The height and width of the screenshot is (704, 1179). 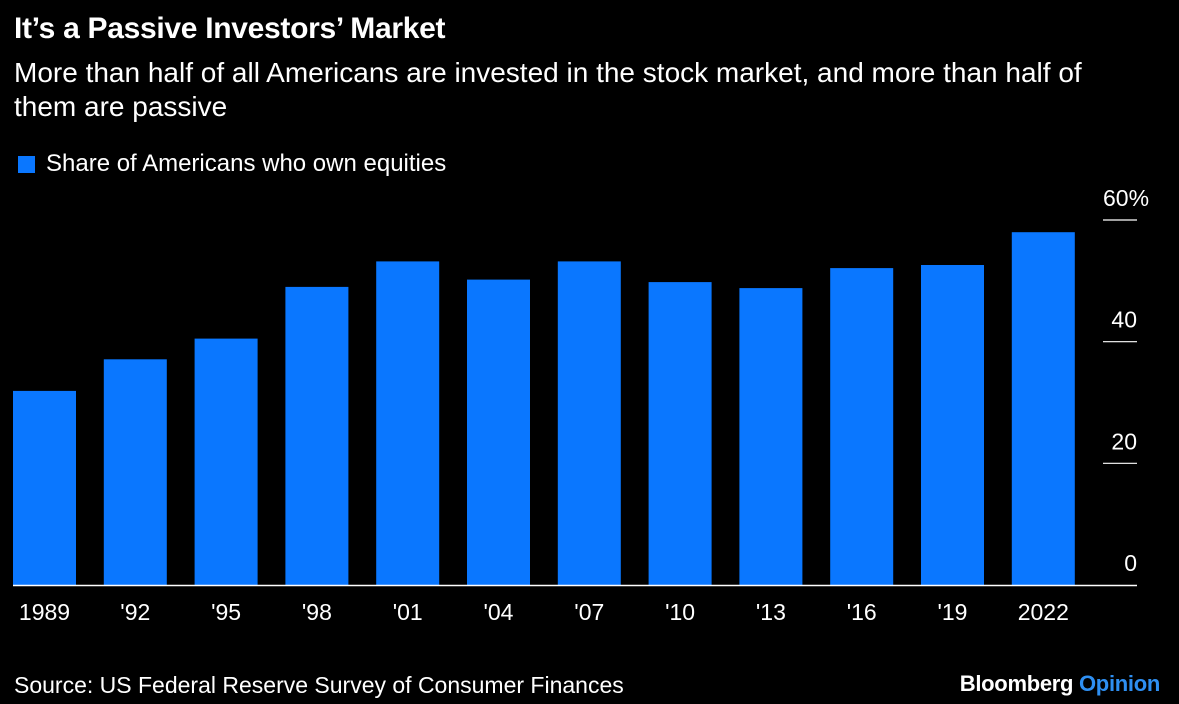 I want to click on bar-1989, so click(x=44, y=487).